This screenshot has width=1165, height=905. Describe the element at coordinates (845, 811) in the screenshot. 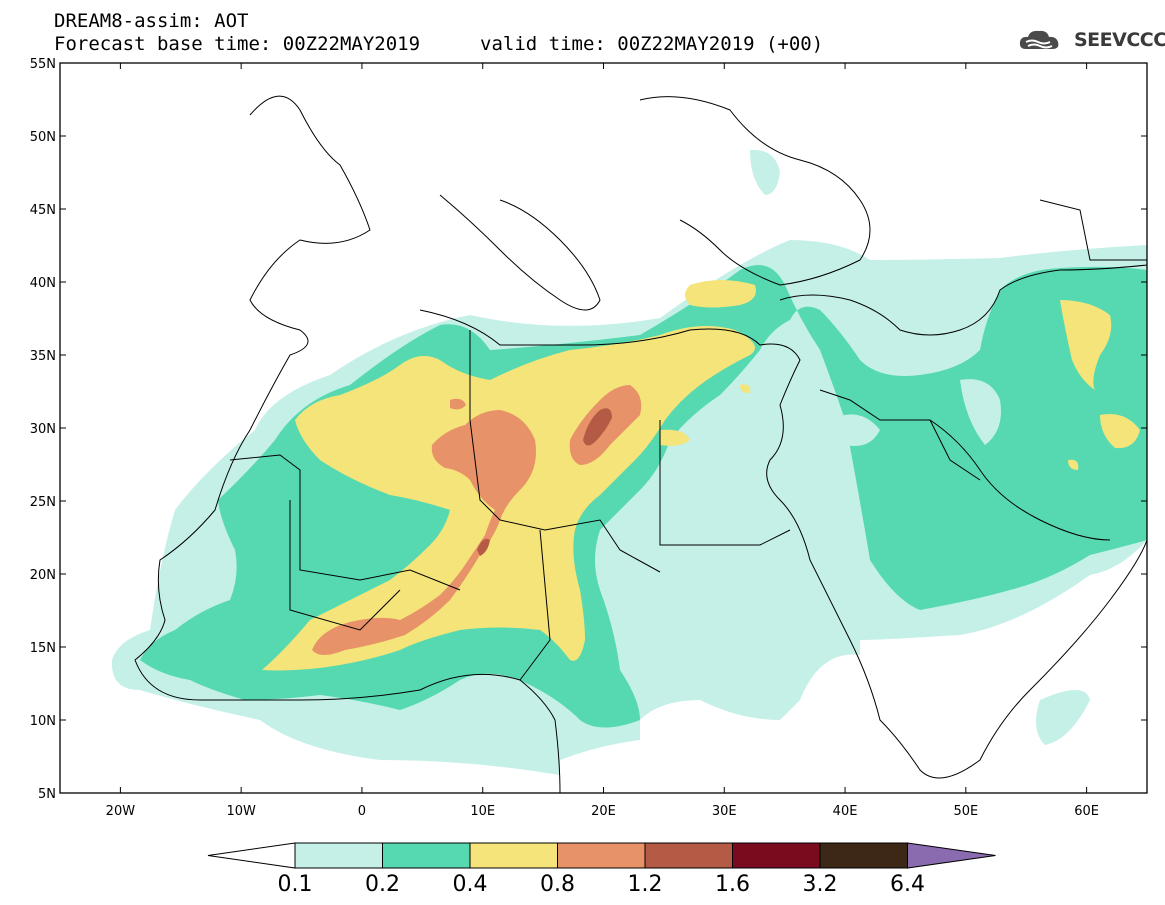

I see `lon-tick-label: 40E` at that location.